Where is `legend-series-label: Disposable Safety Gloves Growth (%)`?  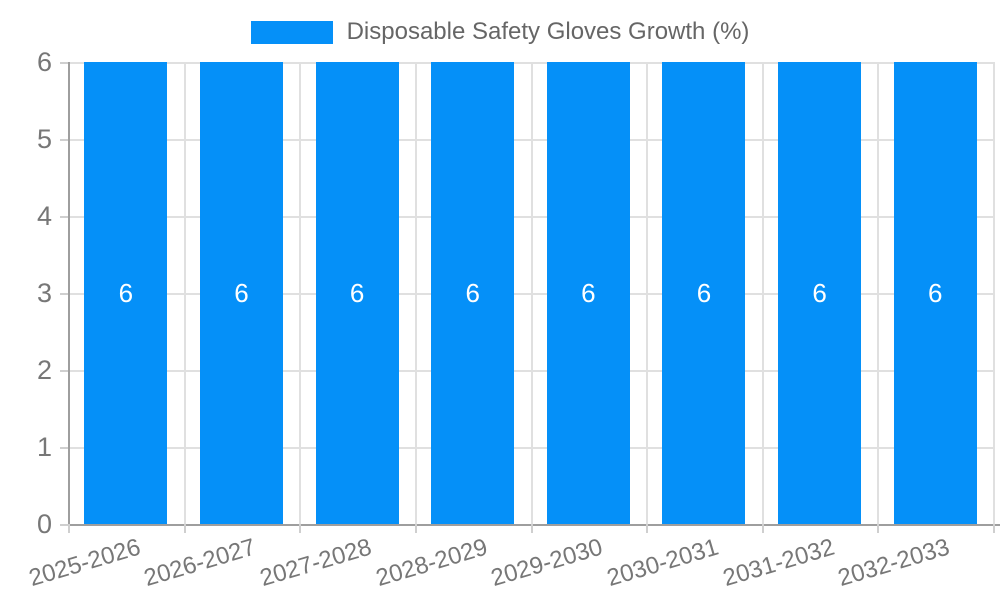
legend-series-label: Disposable Safety Gloves Growth (%) is located at coordinates (548, 31).